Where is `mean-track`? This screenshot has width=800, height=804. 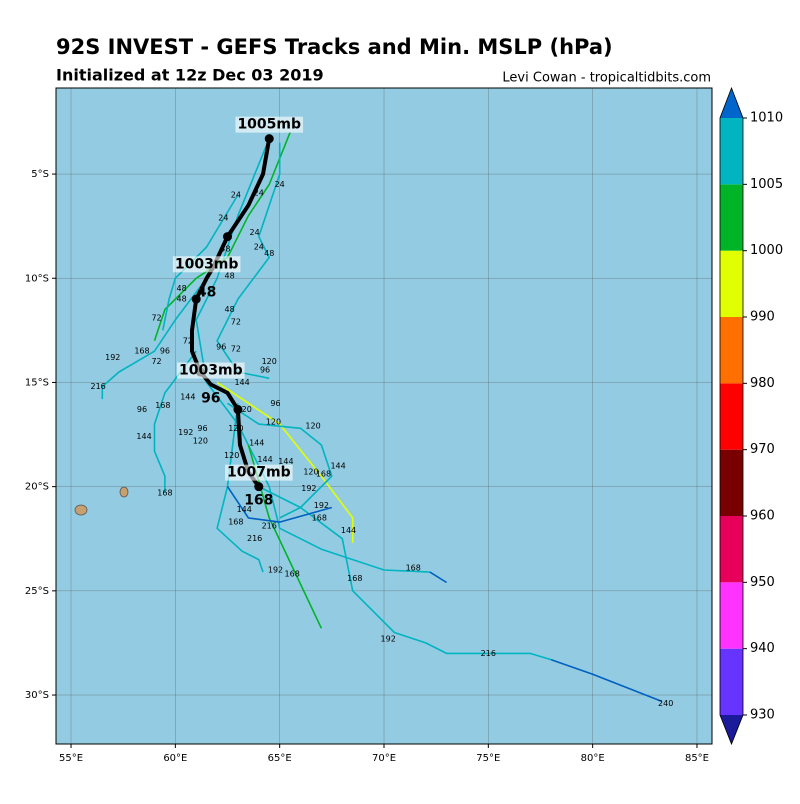
mean-track is located at coordinates (231, 313).